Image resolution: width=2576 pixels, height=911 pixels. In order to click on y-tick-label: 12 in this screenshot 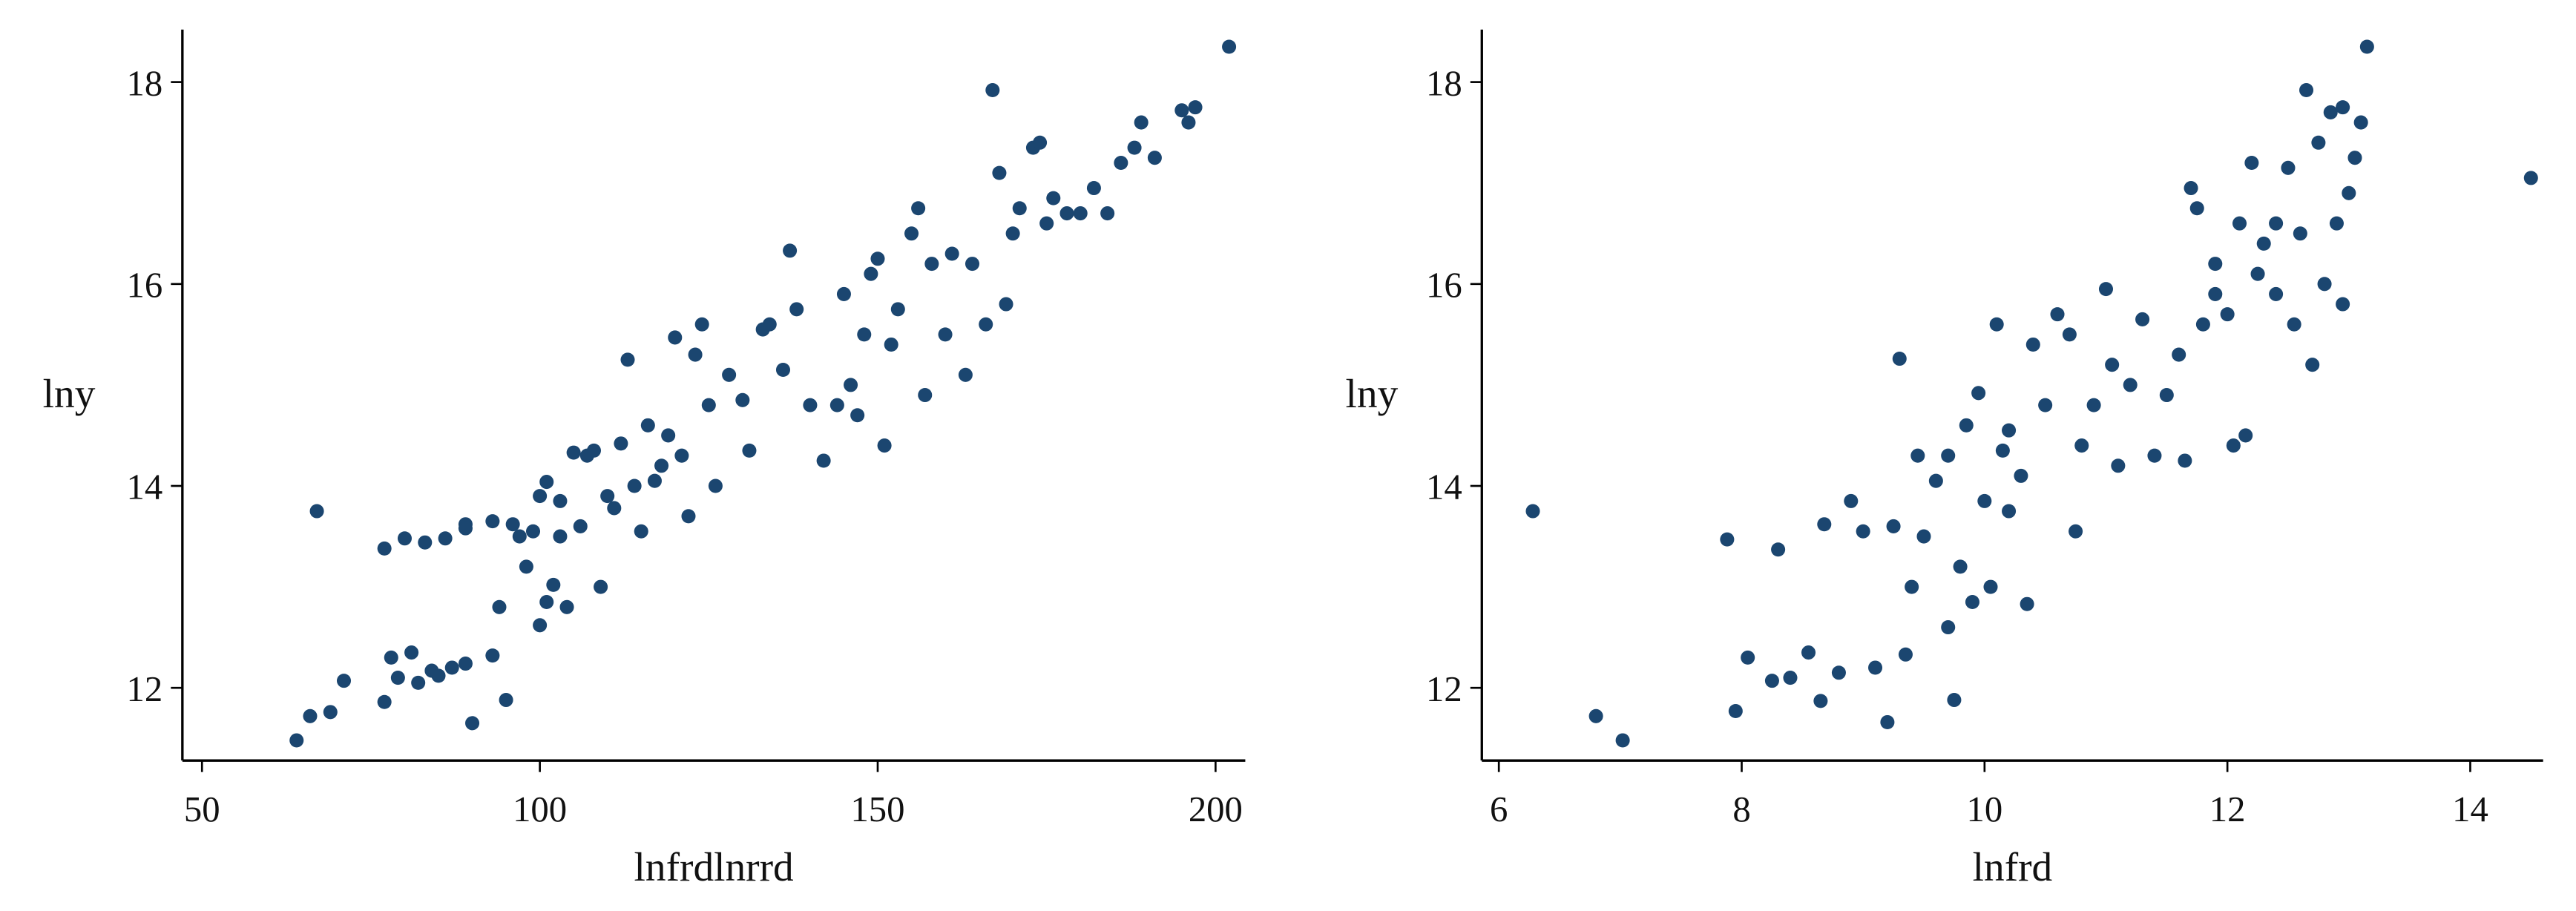, I will do `click(145, 689)`.